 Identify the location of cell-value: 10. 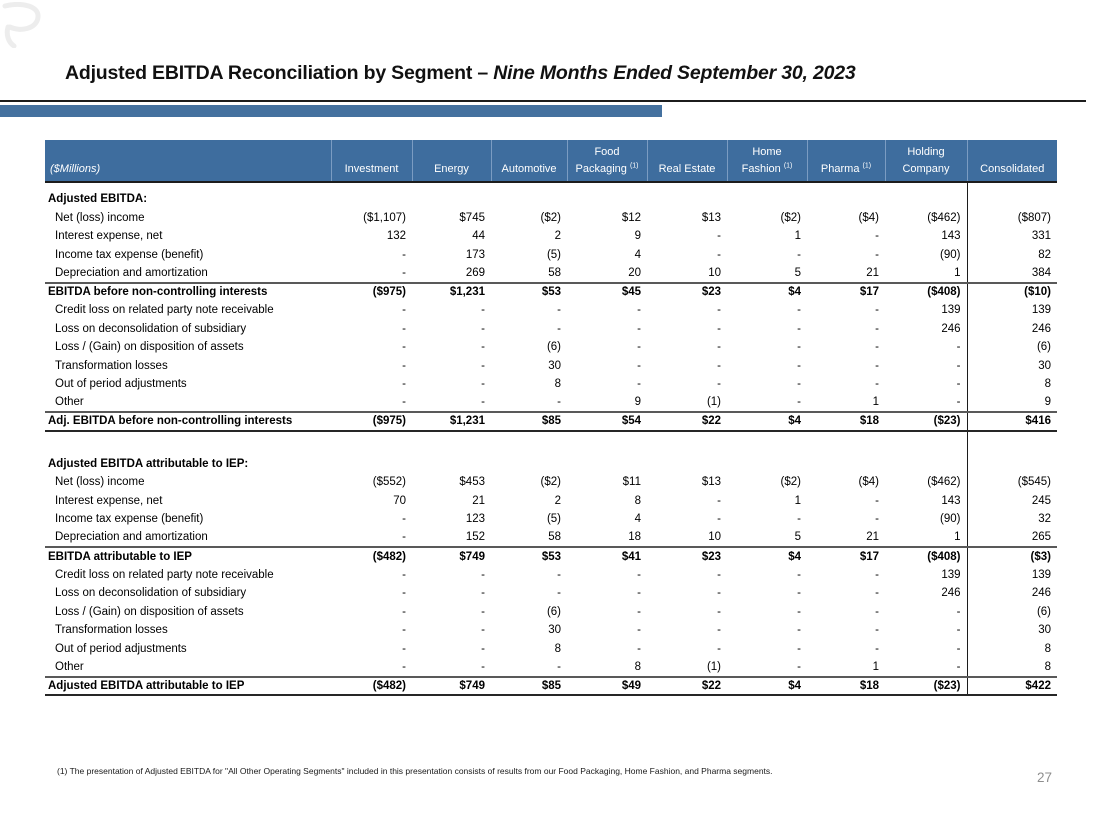
(714, 537).